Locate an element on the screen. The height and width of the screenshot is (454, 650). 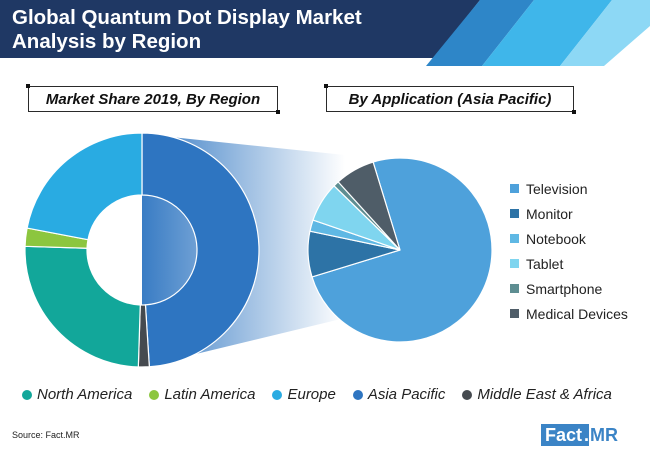
legend-item-north-america: North America is located at coordinates (77, 394).